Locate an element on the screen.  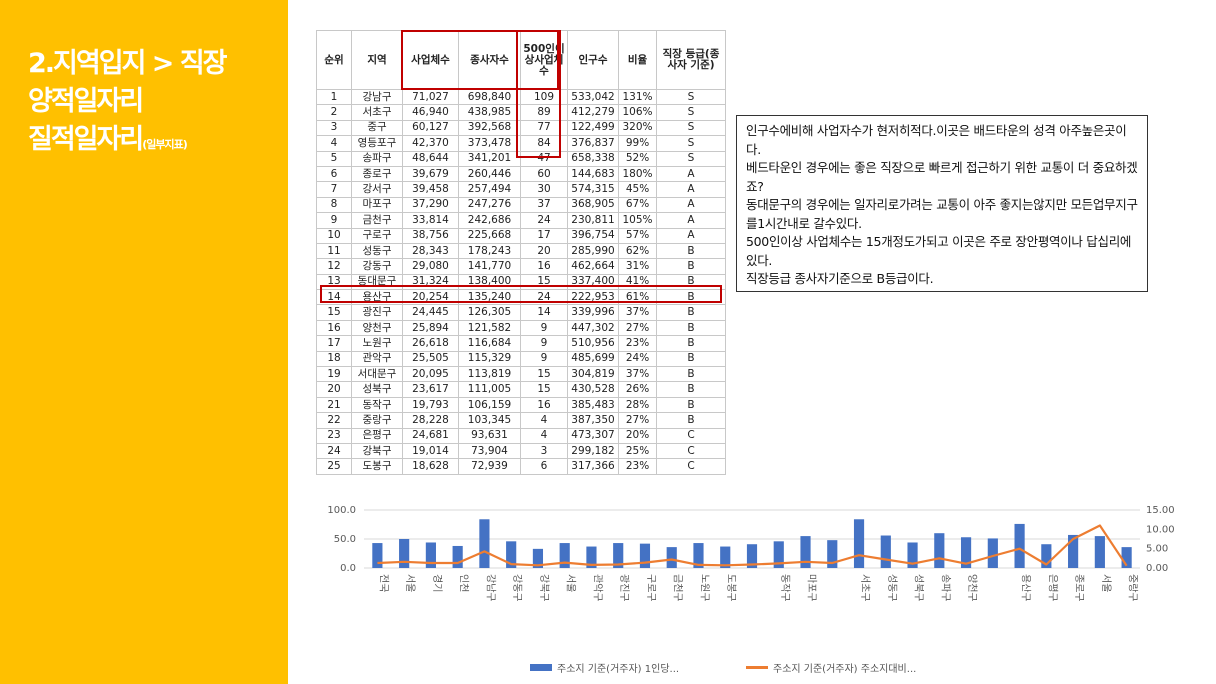
cell-rank: 2 is located at coordinates (334, 112).